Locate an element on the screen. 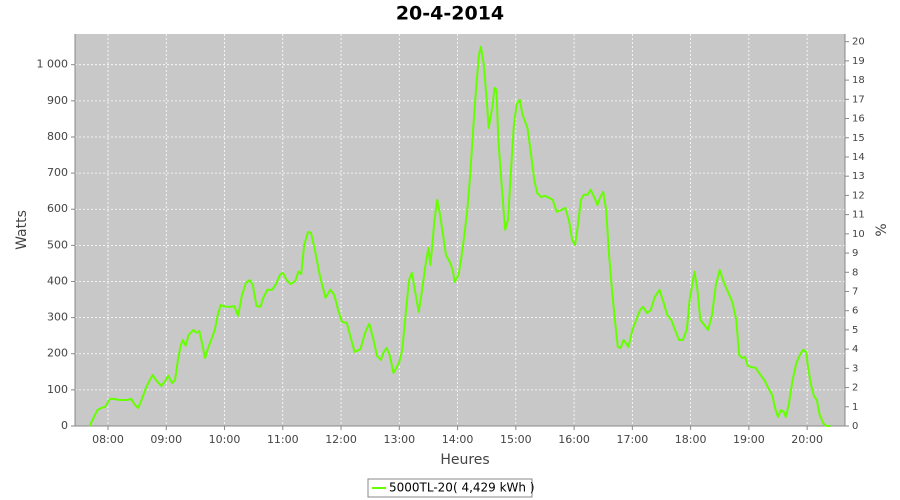 Image resolution: width=900 pixels, height=500 pixels. y2-tick-label: 20 is located at coordinates (858, 42).